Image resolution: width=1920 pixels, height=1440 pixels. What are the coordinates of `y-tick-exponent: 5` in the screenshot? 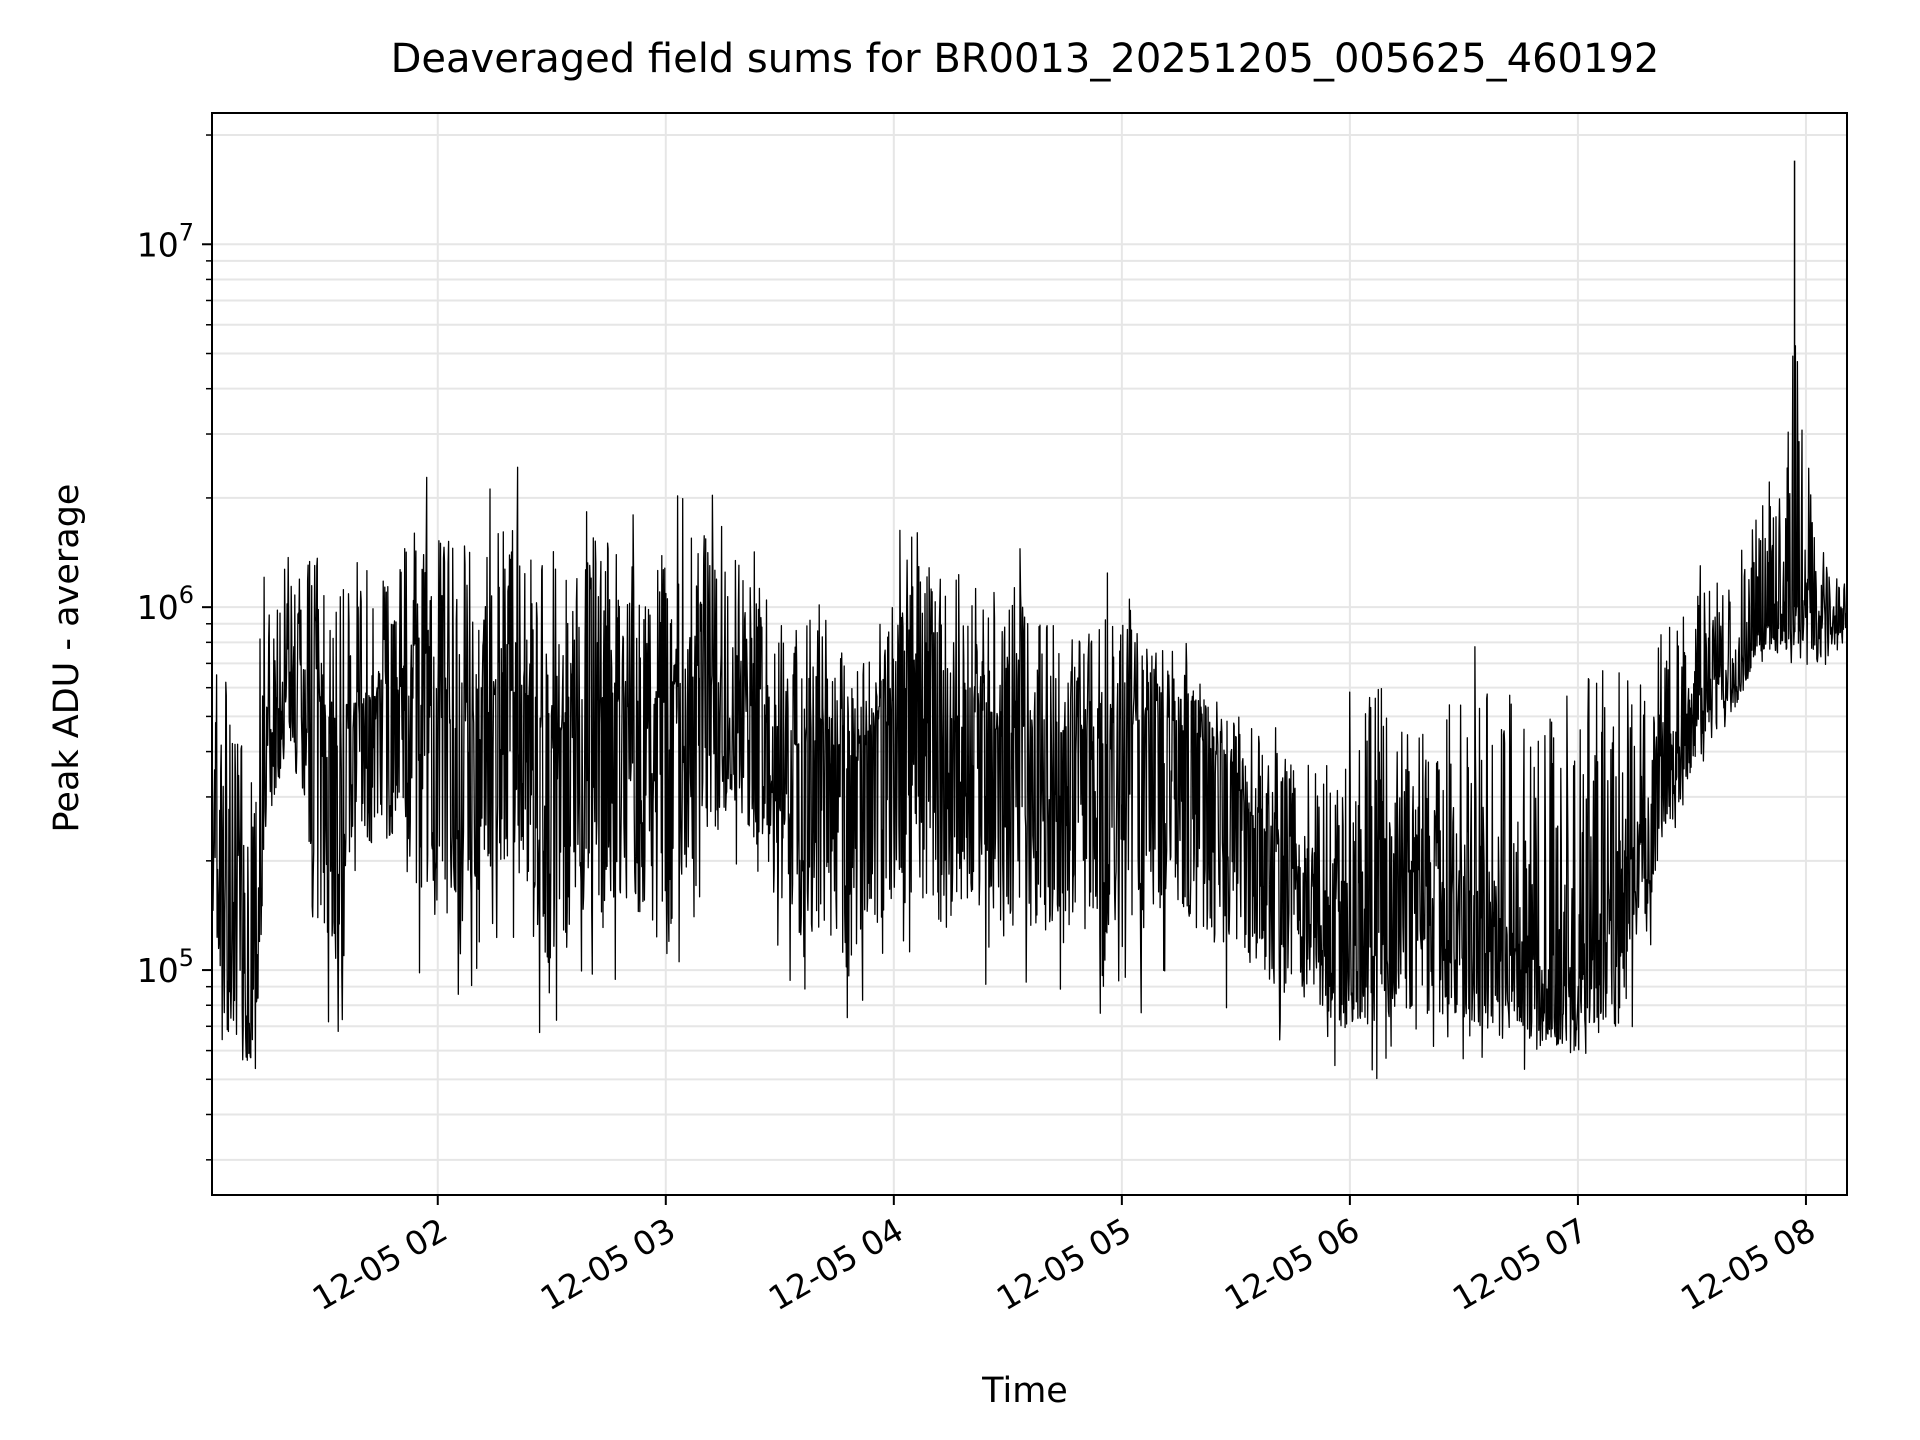 It's located at (186, 958).